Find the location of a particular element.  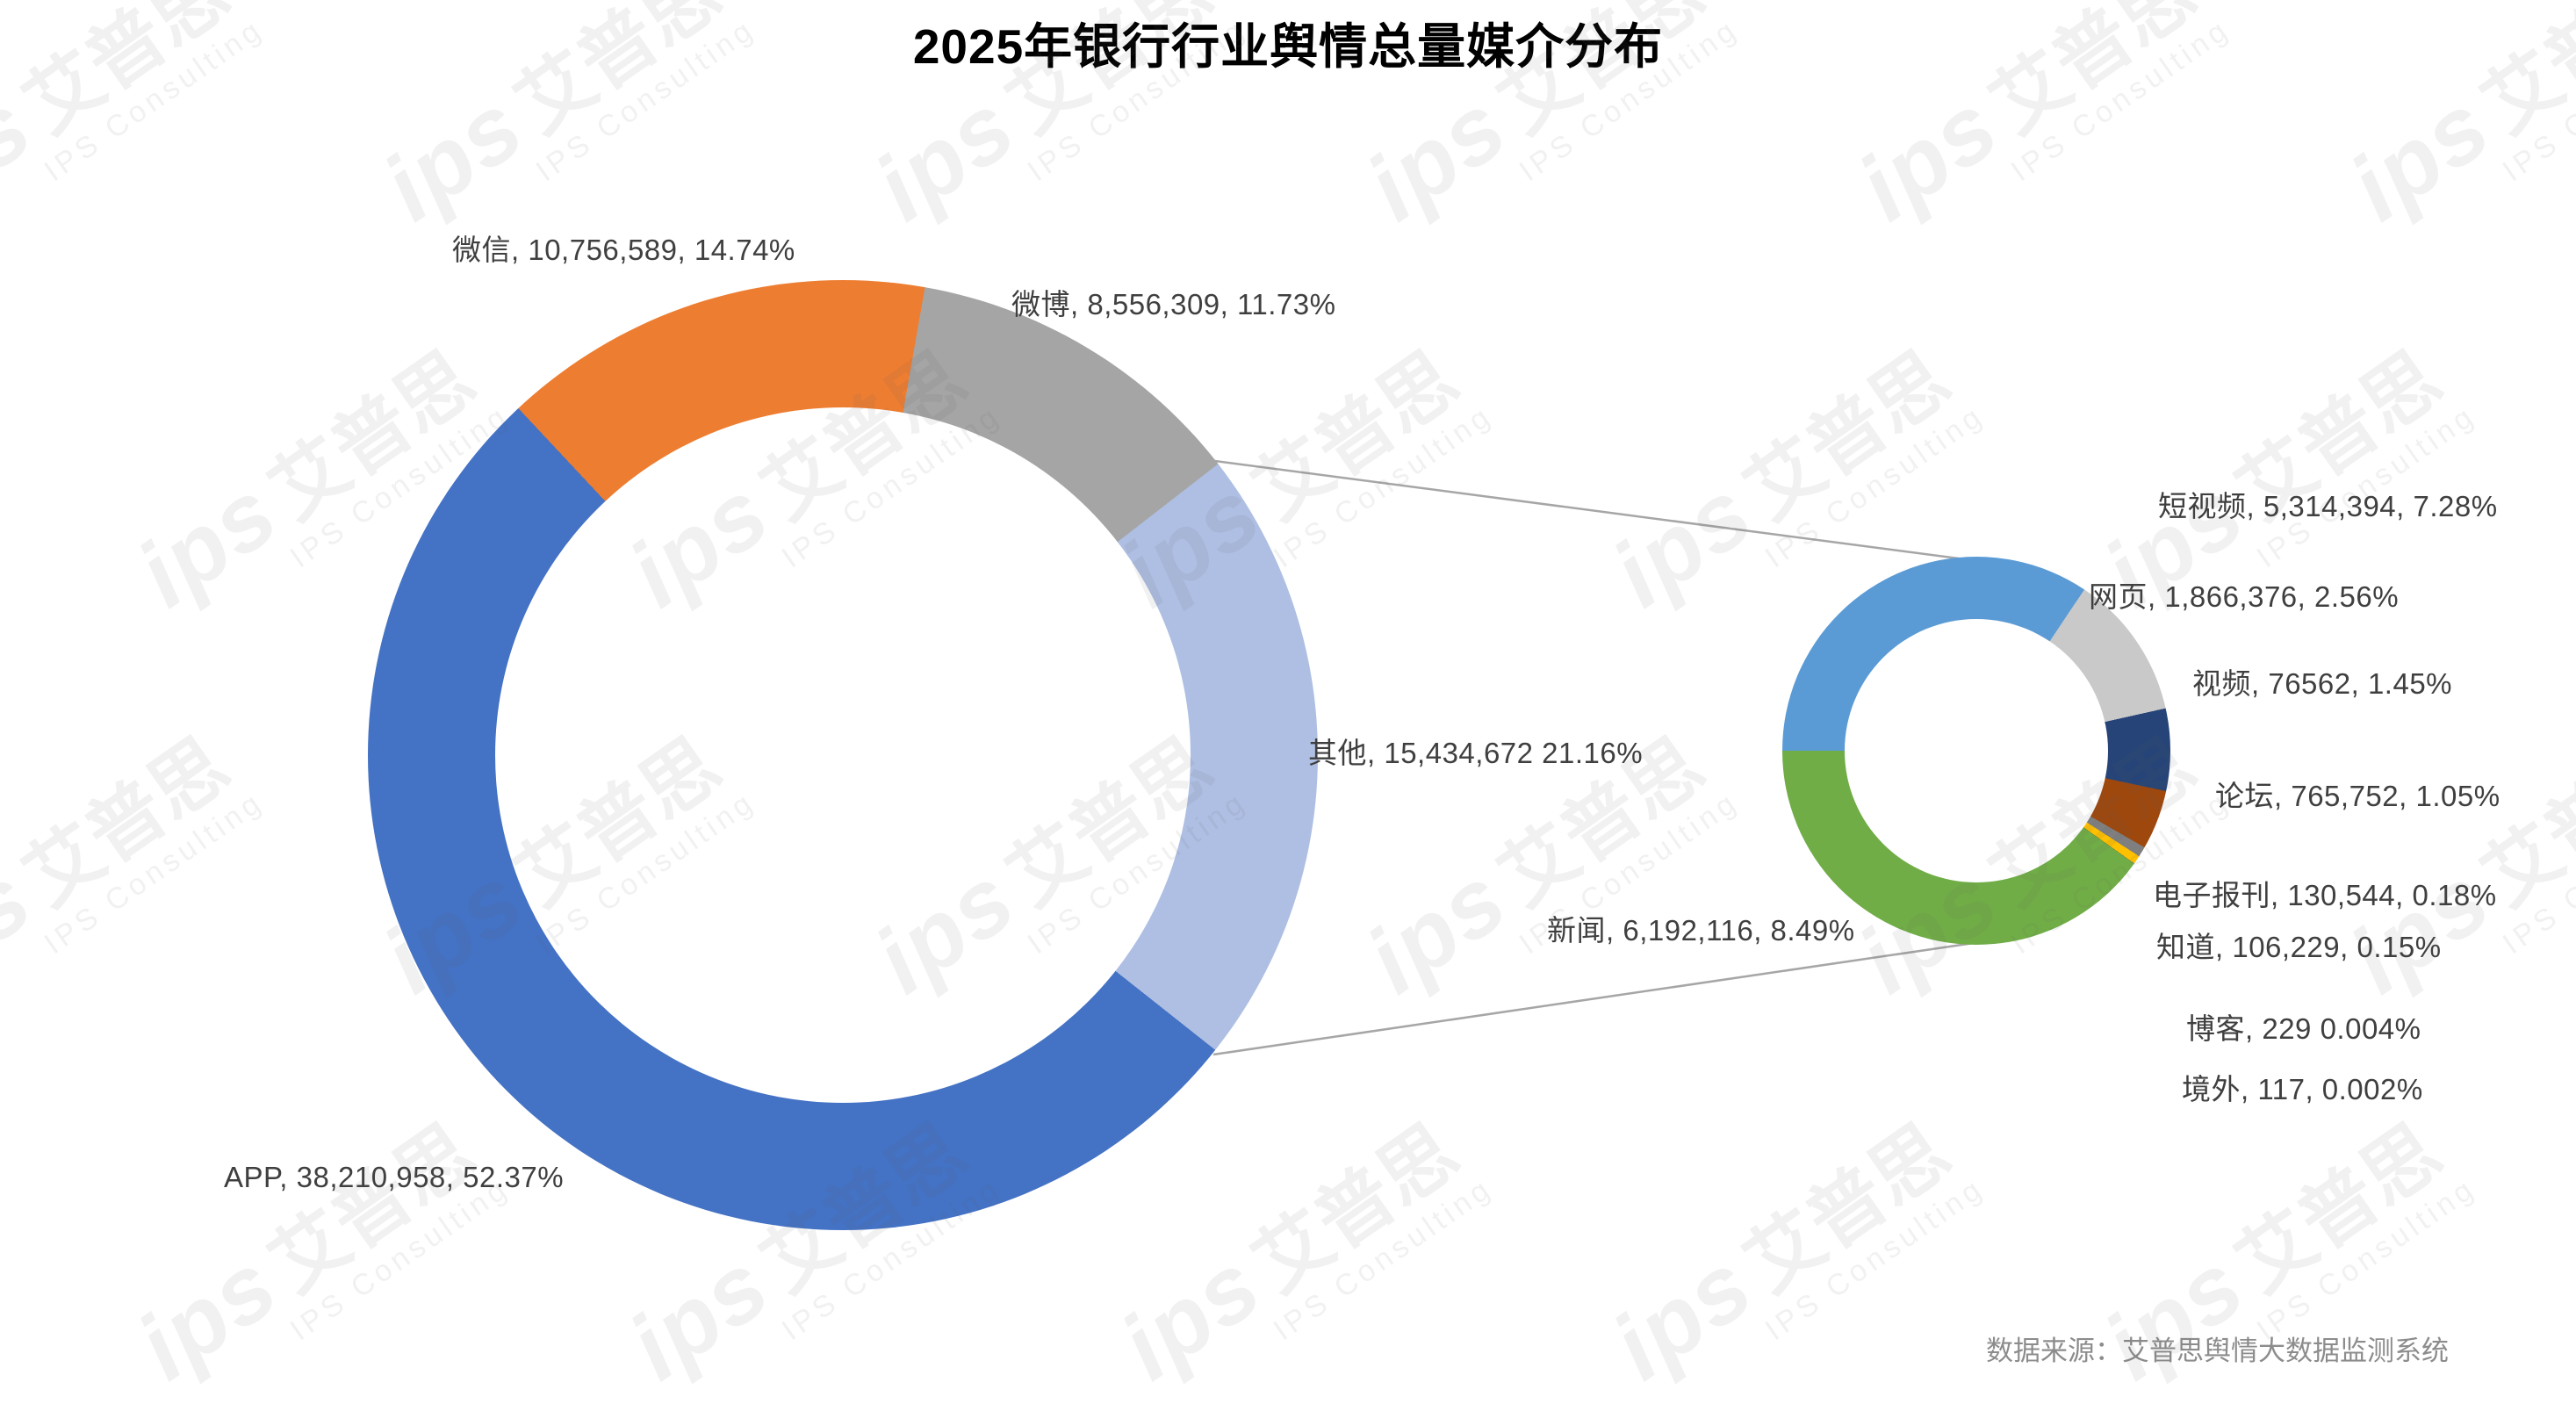

label-duanshipin: 短视频, 5,314,394, 7.28% is located at coordinates (2328, 506).